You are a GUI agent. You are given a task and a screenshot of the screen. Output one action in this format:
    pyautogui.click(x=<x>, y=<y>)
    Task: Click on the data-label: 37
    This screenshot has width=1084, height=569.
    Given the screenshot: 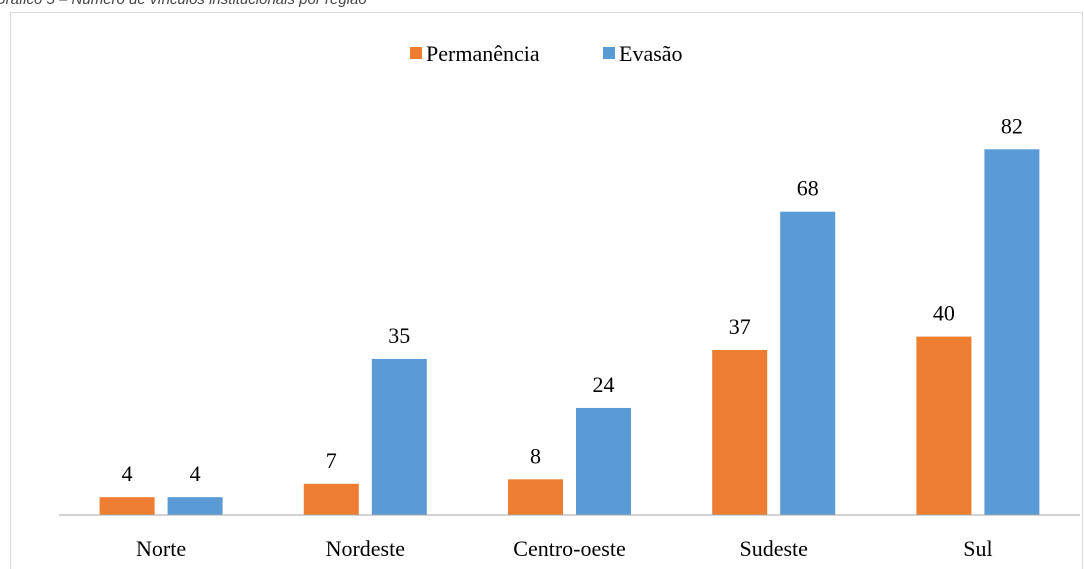 What is the action you would take?
    pyautogui.click(x=740, y=326)
    